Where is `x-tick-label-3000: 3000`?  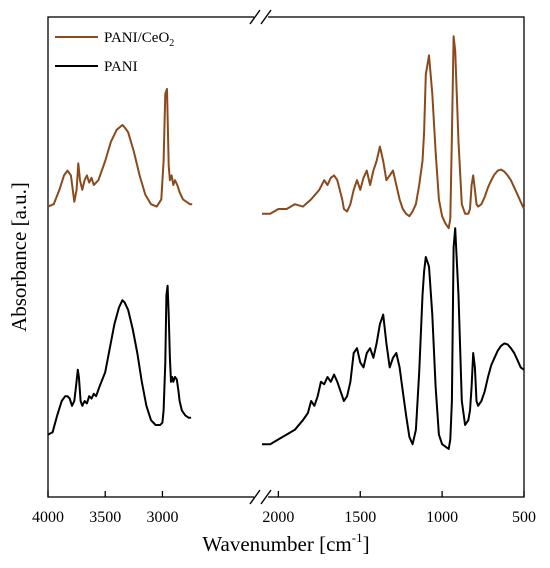 x-tick-label-3000: 3000 is located at coordinates (162, 517).